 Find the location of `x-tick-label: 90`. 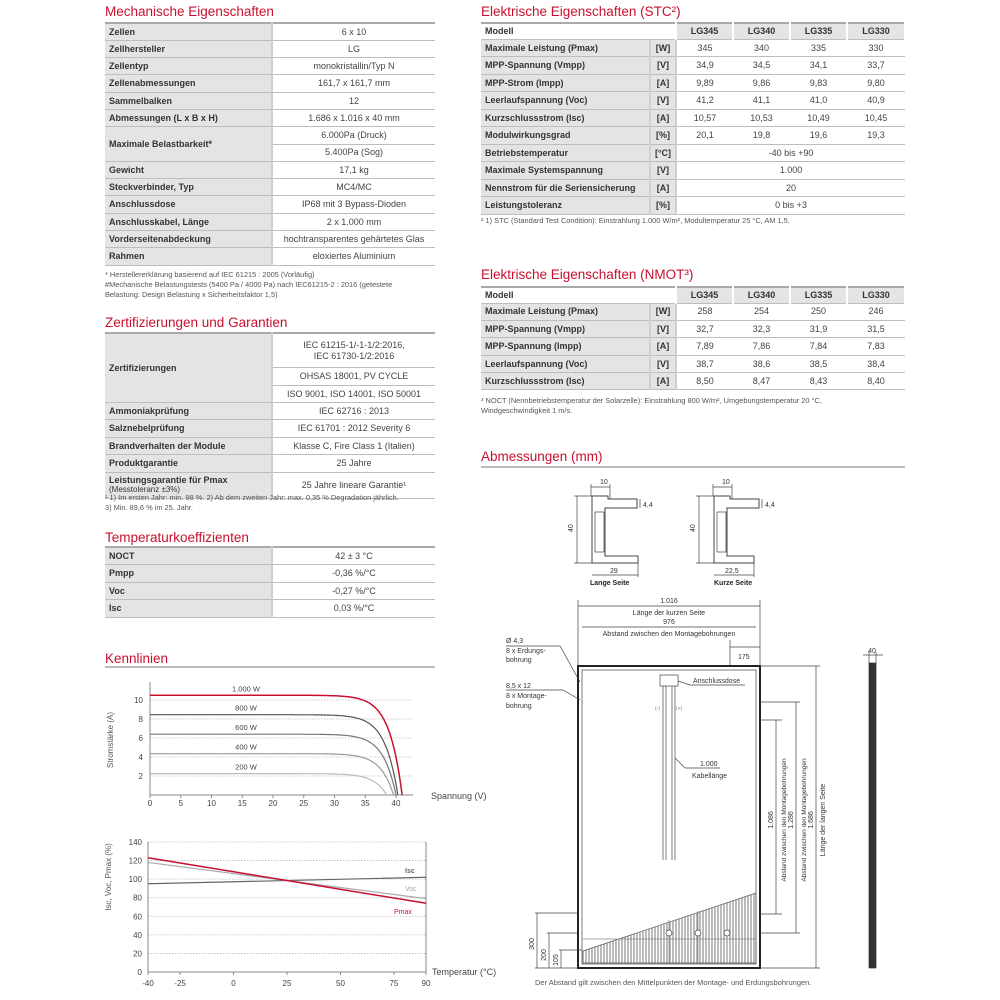

x-tick-label: 90 is located at coordinates (426, 983).